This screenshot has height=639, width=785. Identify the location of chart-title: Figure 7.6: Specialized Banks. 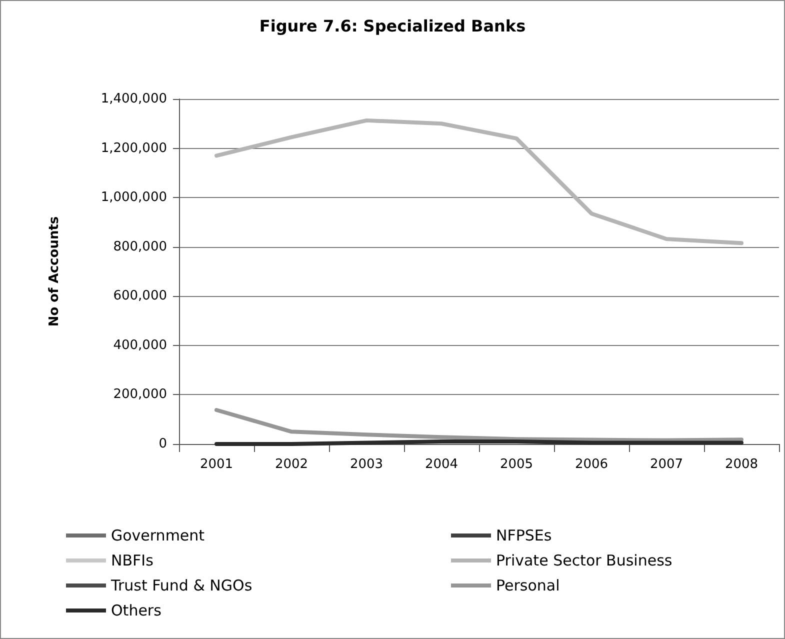
(392, 26).